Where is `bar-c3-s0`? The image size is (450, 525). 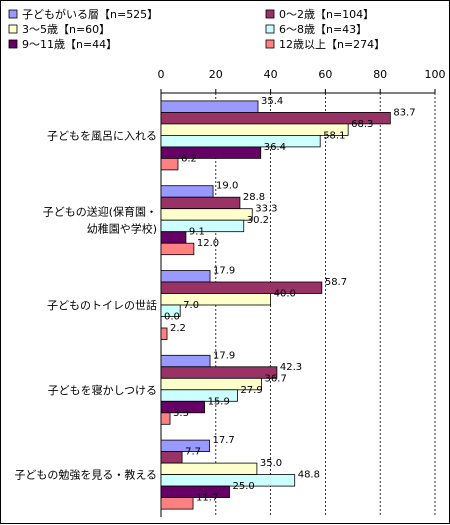 bar-c3-s0 is located at coordinates (185, 361).